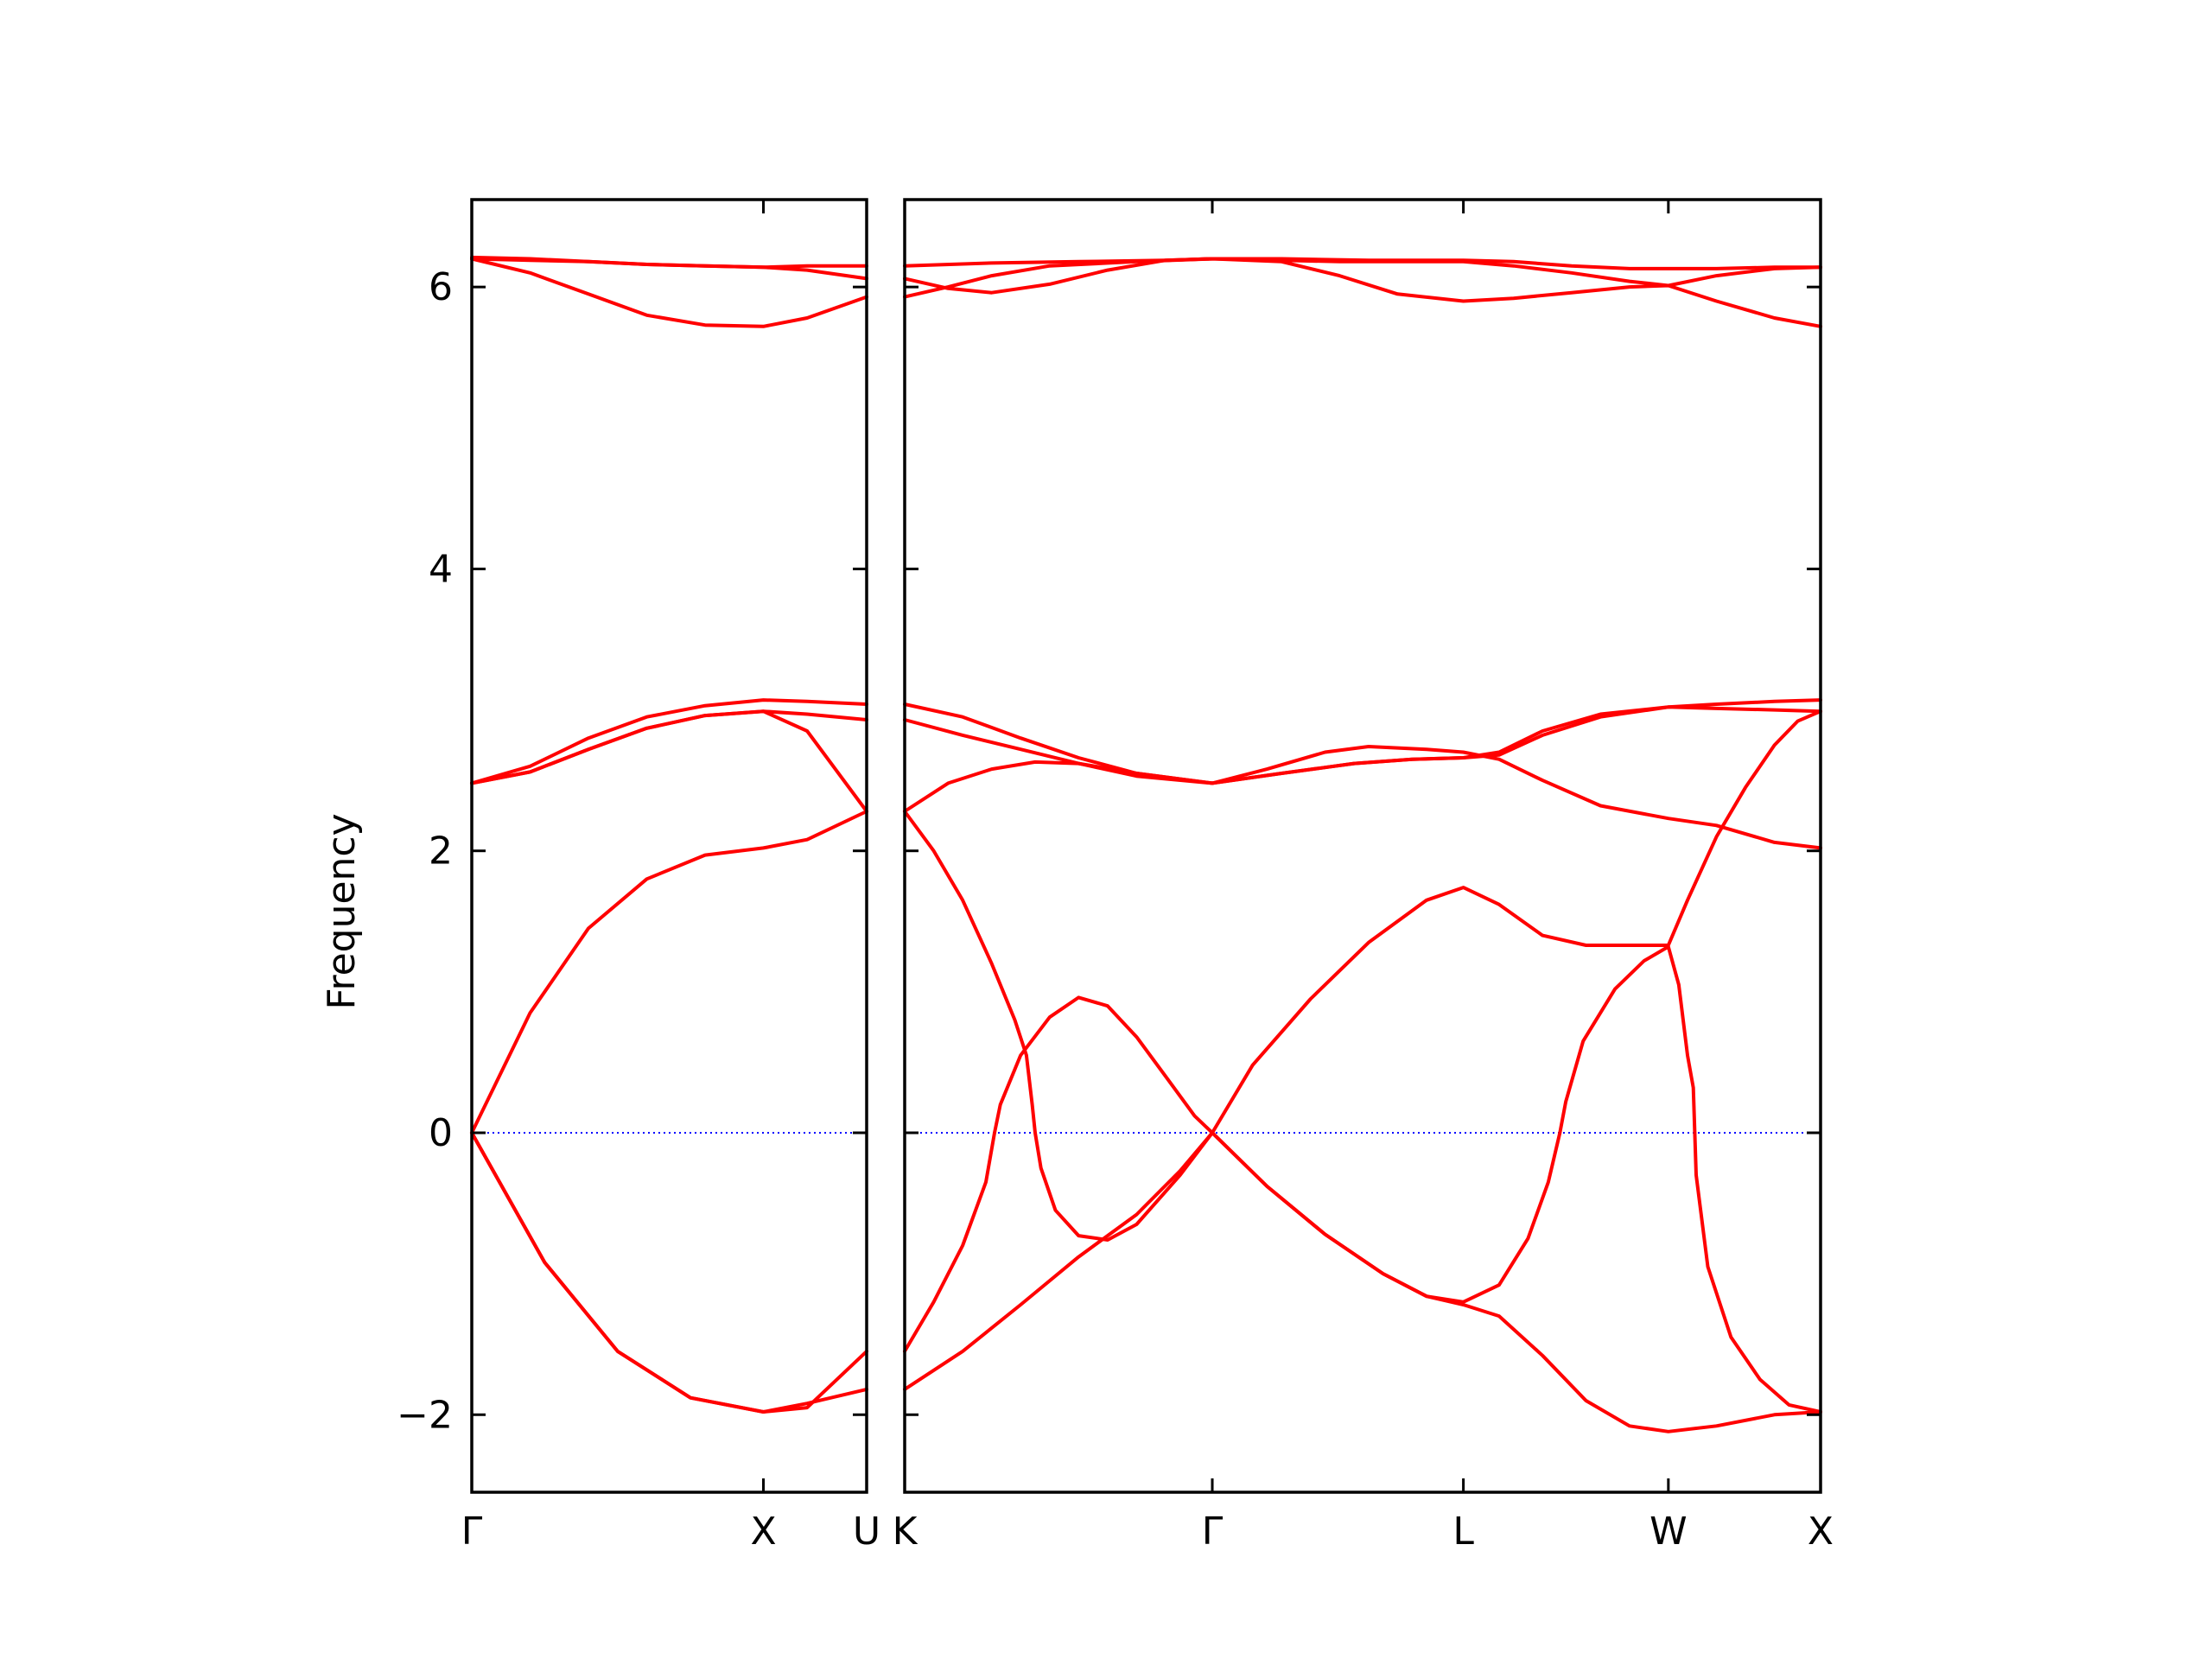  What do you see at coordinates (441, 569) in the screenshot?
I see `y-tick-label: 4` at bounding box center [441, 569].